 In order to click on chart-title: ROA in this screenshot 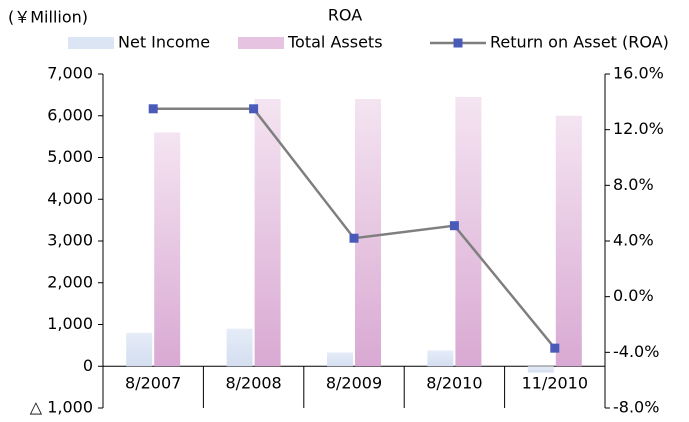, I will do `click(345, 15)`.